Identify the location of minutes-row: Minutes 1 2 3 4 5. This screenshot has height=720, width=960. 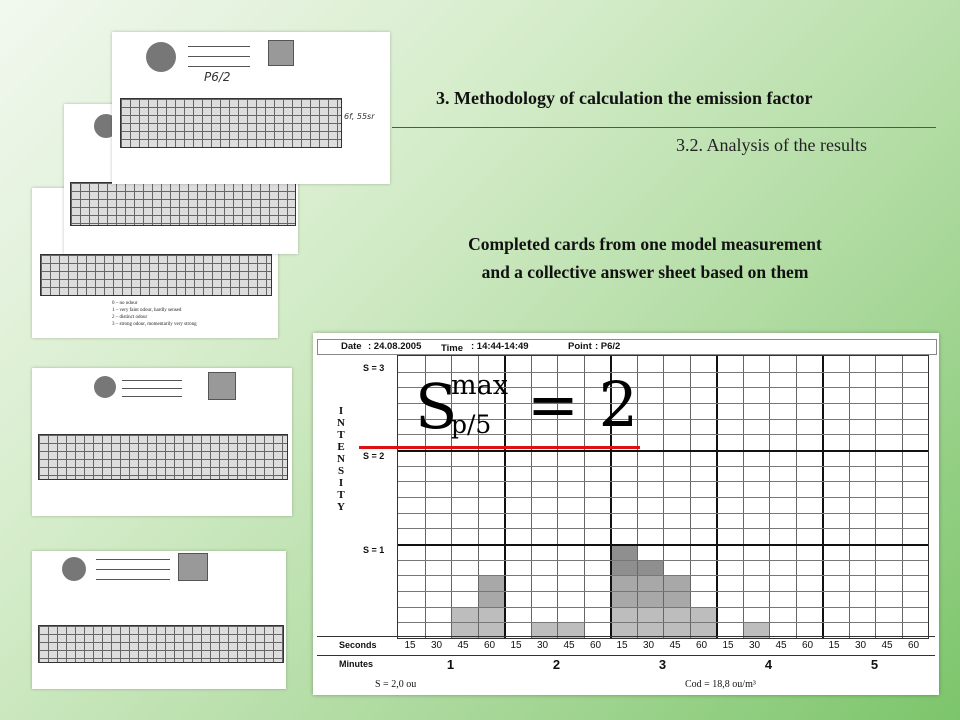
(626, 664).